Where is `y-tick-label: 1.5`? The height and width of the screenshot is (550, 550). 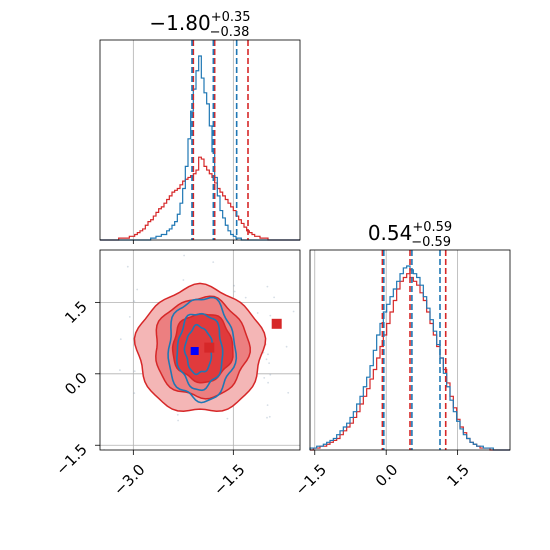
y-tick-label: 1.5 is located at coordinates (76, 312).